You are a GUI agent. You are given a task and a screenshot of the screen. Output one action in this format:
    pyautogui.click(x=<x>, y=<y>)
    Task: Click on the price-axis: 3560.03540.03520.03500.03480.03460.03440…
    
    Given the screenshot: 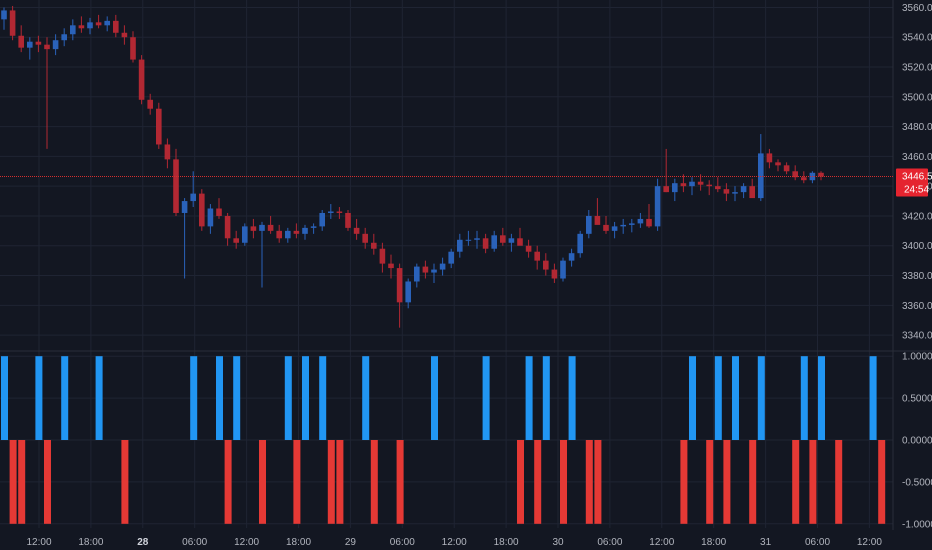 What is the action you would take?
    pyautogui.click(x=917, y=172)
    